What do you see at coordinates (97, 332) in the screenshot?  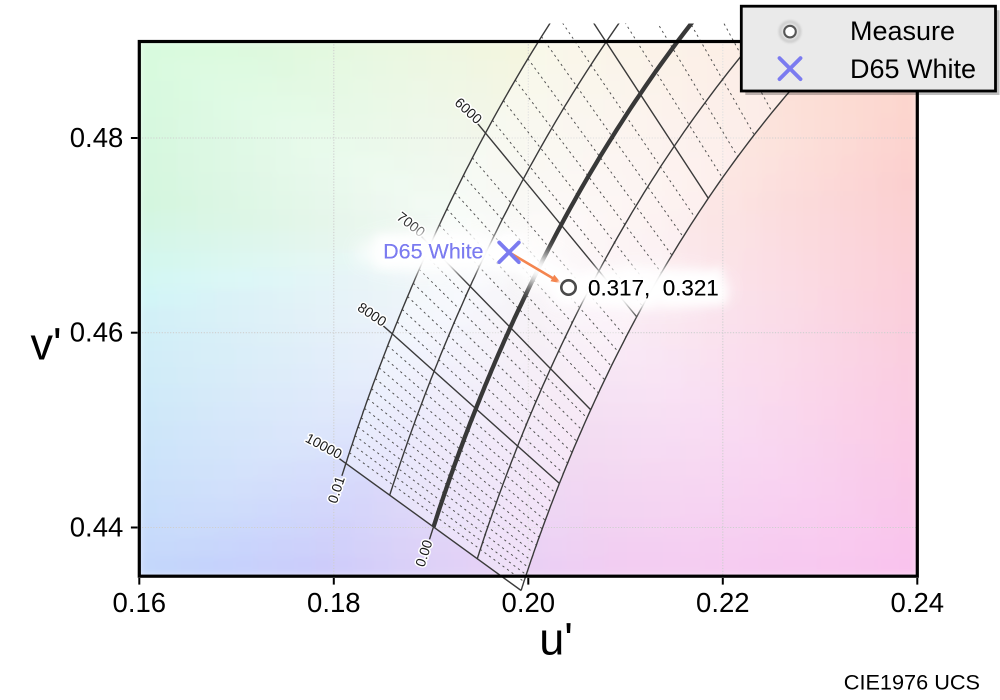 I see `svg-text: 0.46` at bounding box center [97, 332].